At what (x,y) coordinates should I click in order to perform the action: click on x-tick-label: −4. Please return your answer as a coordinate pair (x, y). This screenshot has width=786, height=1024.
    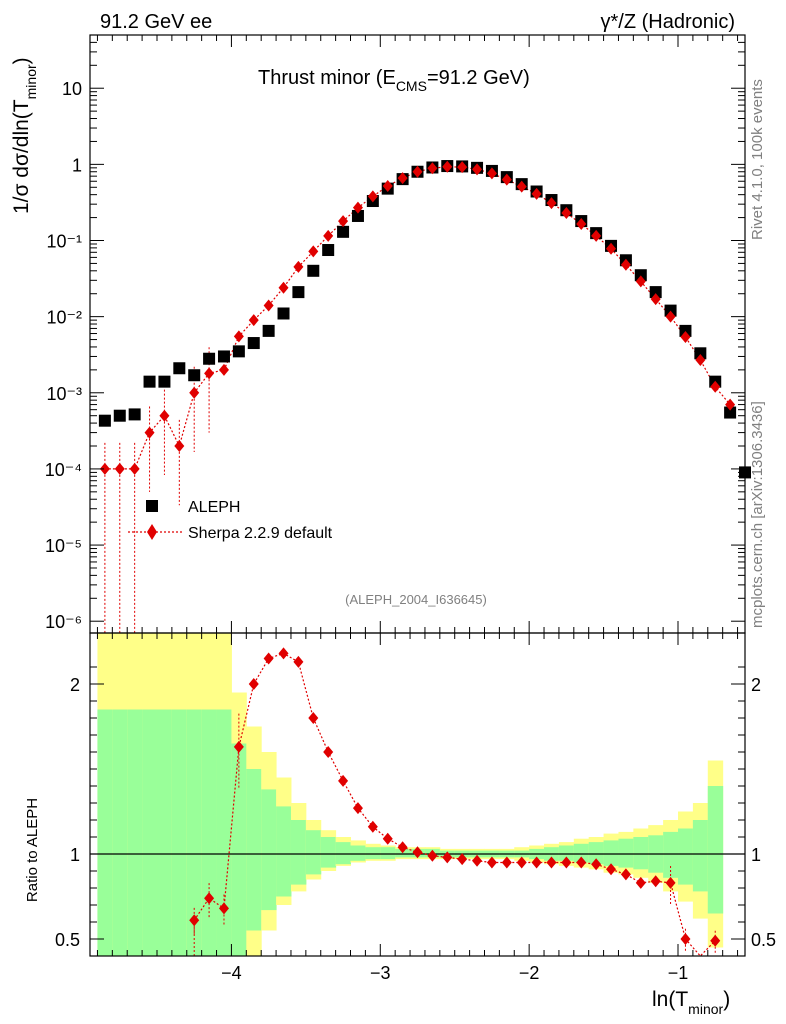
    Looking at the image, I should click on (231, 973).